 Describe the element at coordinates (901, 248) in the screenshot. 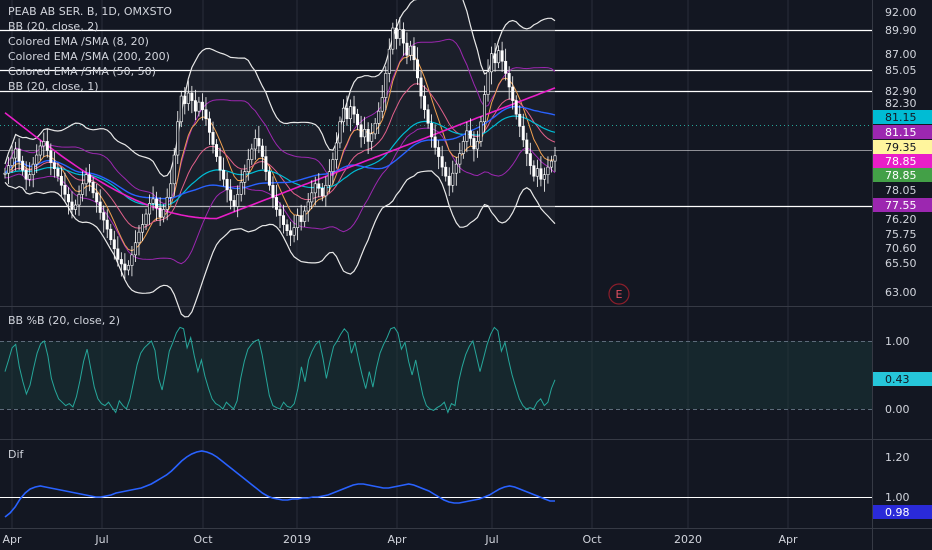

I see `price-axis-label: 70.60` at that location.